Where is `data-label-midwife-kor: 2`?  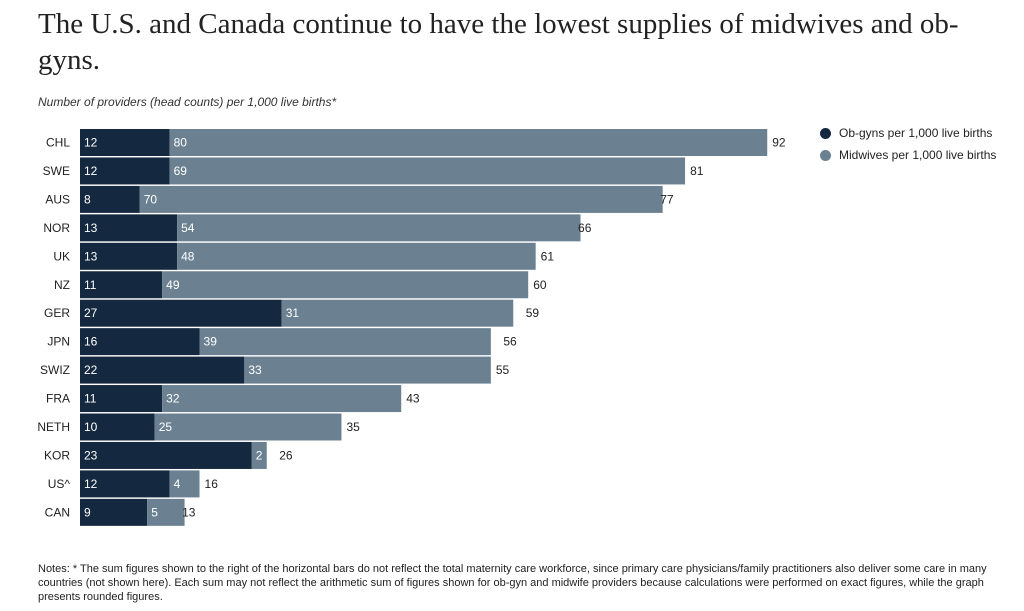 data-label-midwife-kor: 2 is located at coordinates (259, 455).